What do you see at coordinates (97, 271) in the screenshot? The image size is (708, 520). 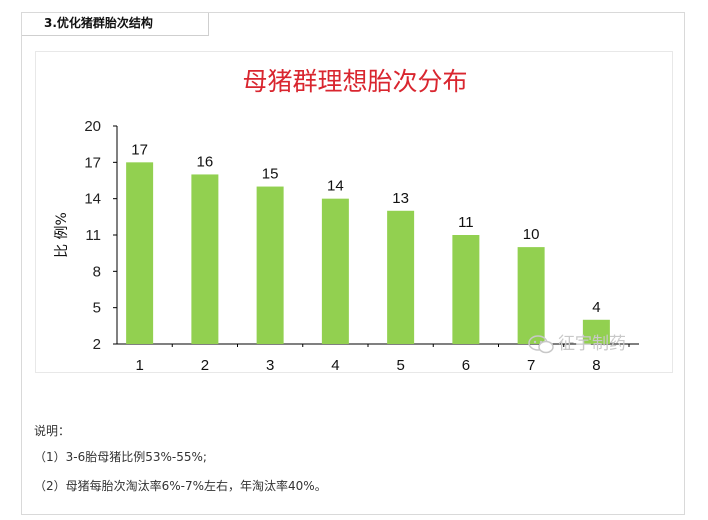 I see `y-tick-label: 8` at bounding box center [97, 271].